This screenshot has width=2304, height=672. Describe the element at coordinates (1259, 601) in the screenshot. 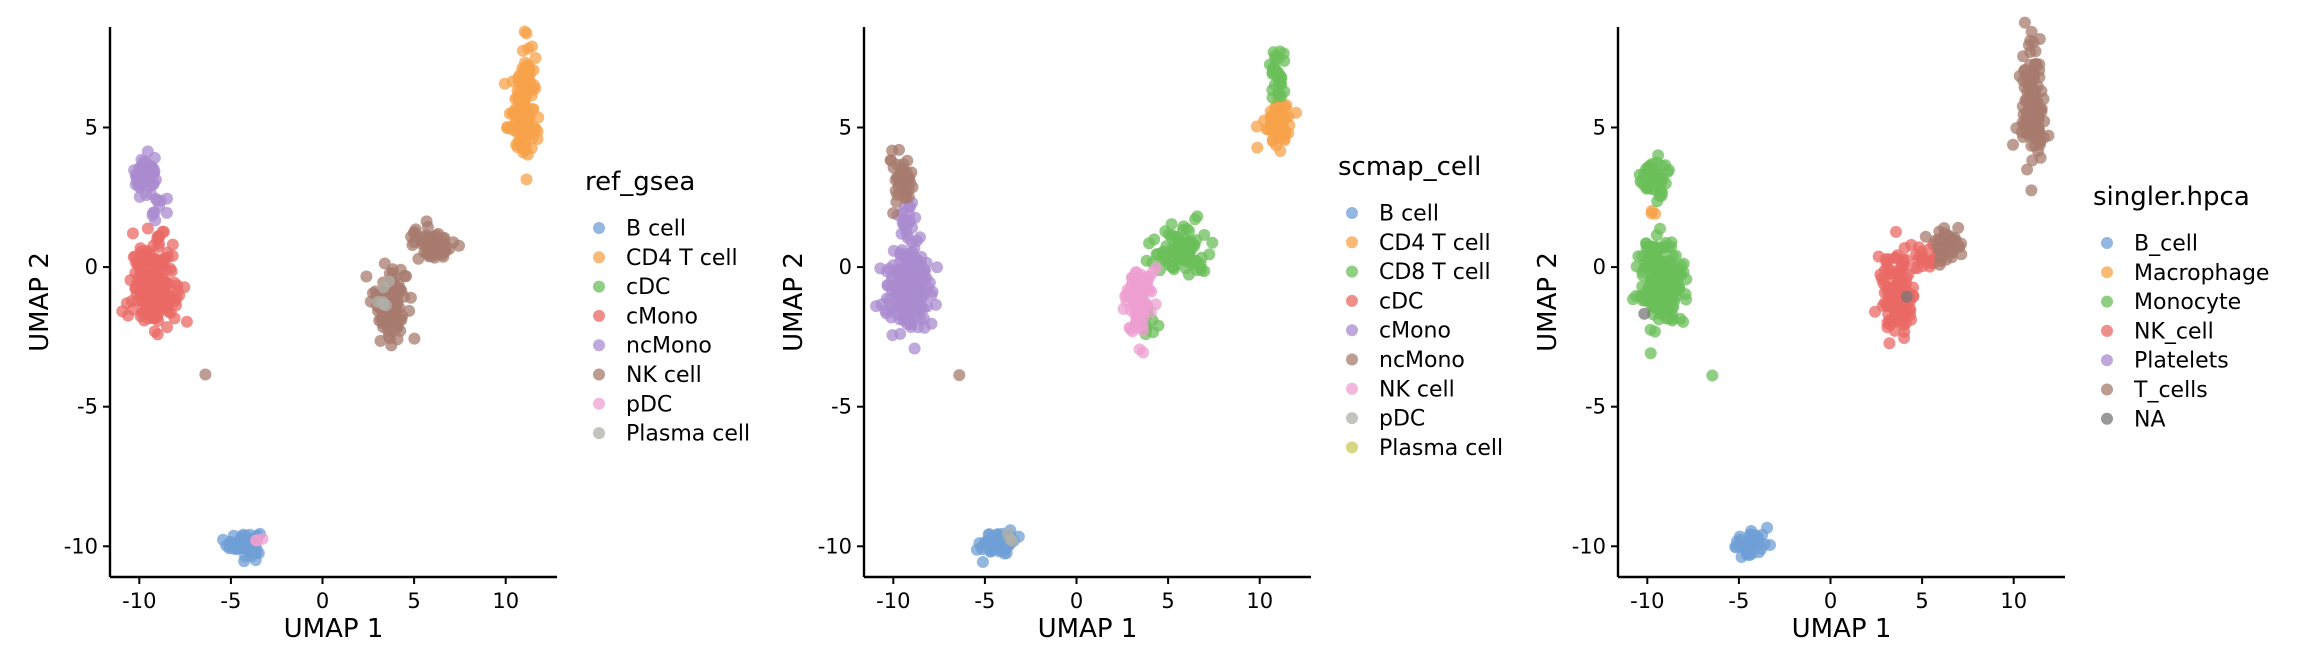

I see `x-tick-label: 10` at that location.